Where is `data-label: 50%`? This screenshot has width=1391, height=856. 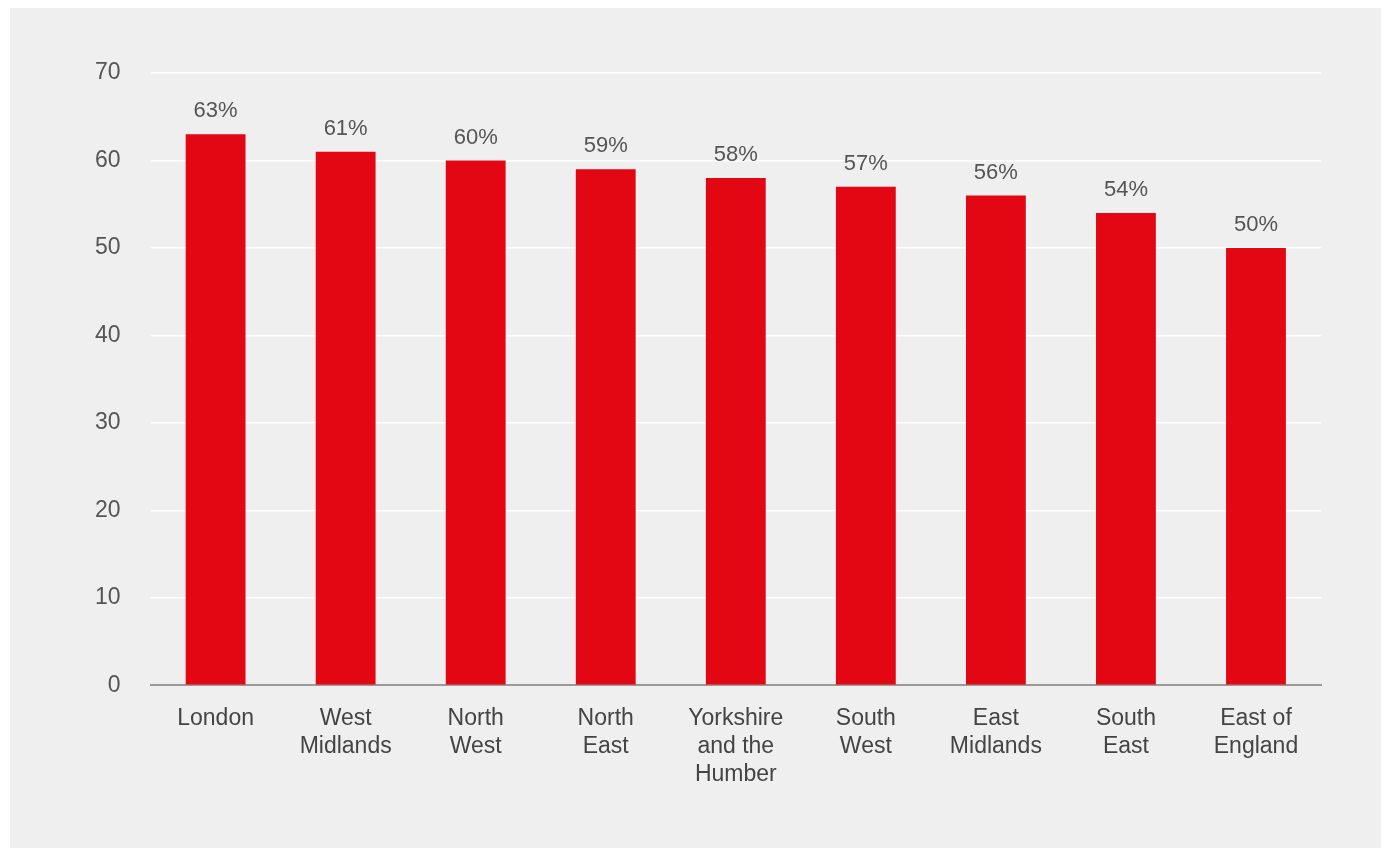 data-label: 50% is located at coordinates (1255, 223).